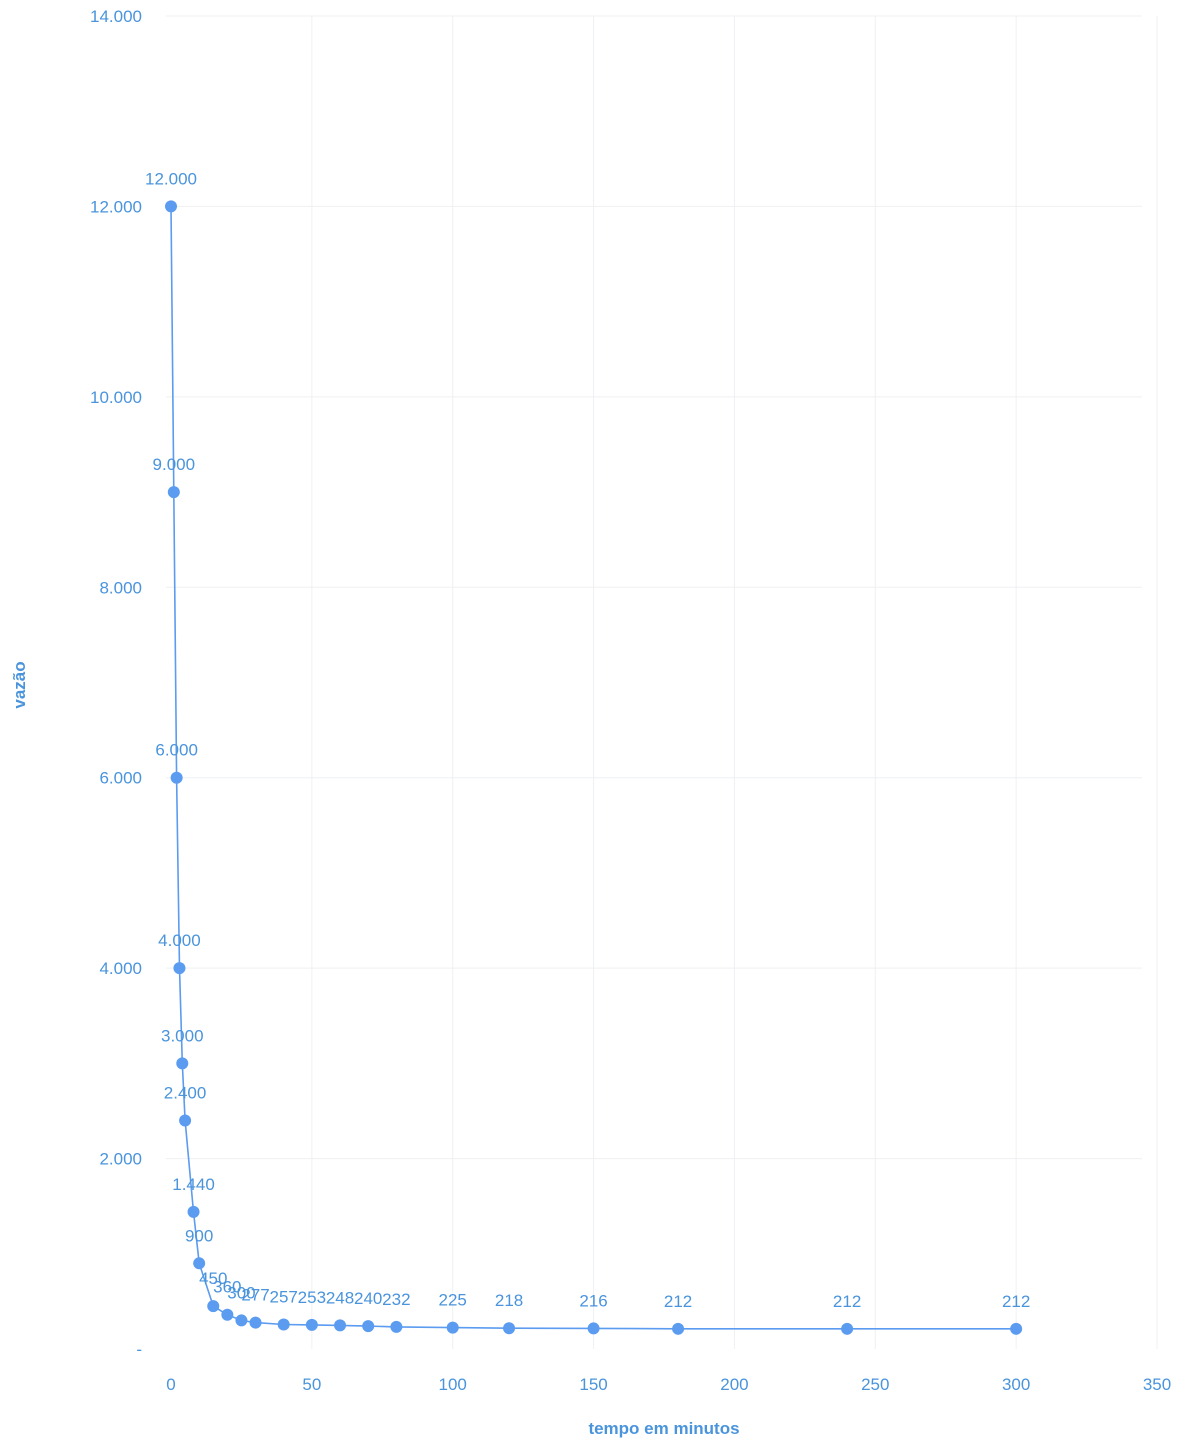  I want to click on data-label: 360, so click(227, 1287).